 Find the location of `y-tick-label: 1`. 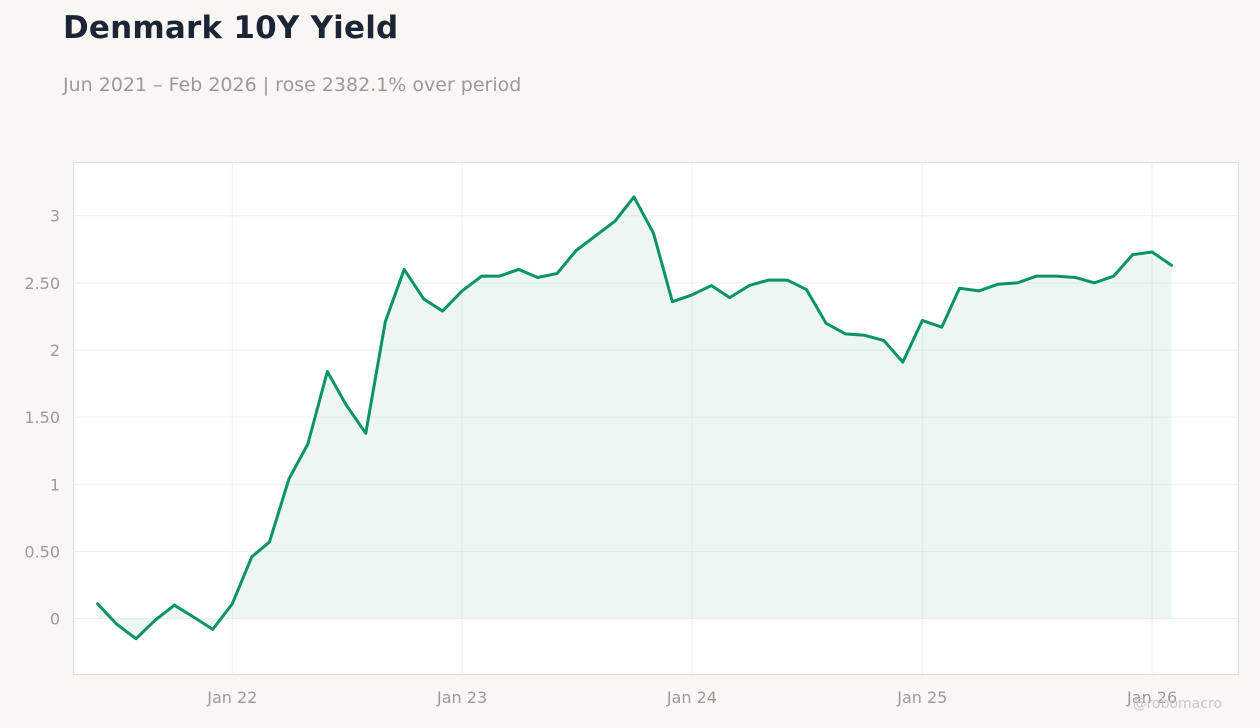

y-tick-label: 1 is located at coordinates (55, 484).